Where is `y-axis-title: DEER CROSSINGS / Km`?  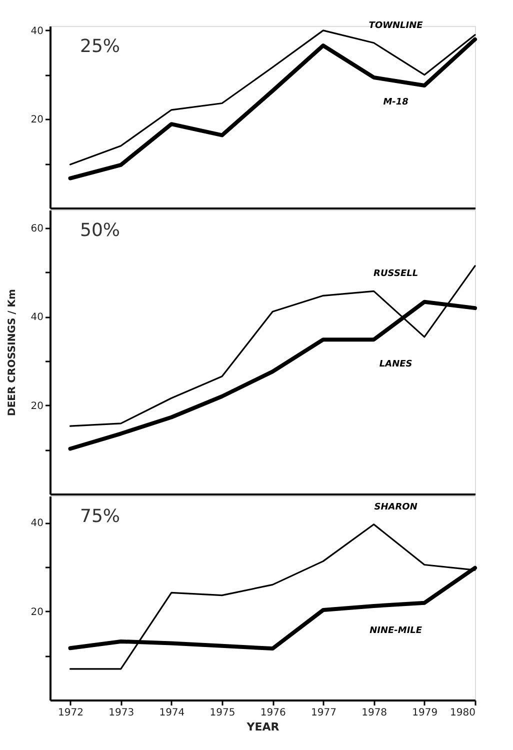
y-axis-title: DEER CROSSINGS / Km is located at coordinates (12, 352).